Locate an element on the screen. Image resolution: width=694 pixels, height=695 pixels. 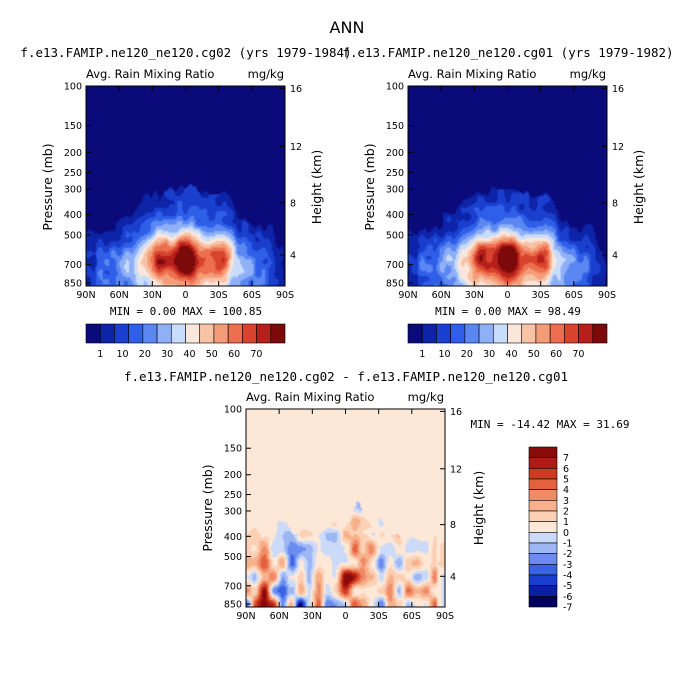
colorbar-label: 10 is located at coordinates (444, 354).